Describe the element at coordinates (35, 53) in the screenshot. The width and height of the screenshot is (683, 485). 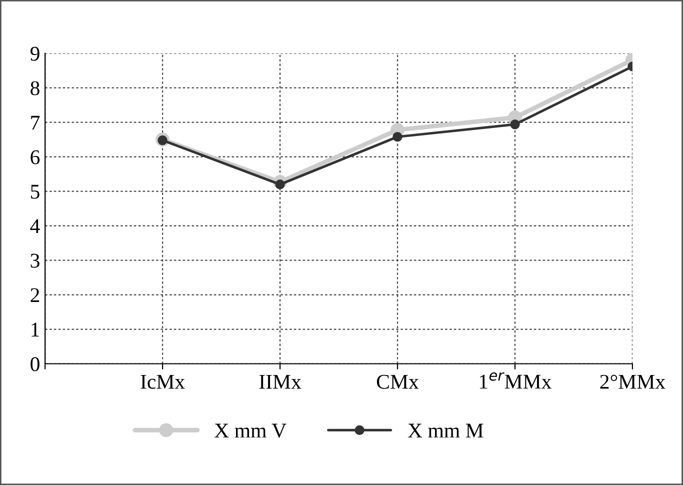
I see `y-tick-label: 9` at that location.